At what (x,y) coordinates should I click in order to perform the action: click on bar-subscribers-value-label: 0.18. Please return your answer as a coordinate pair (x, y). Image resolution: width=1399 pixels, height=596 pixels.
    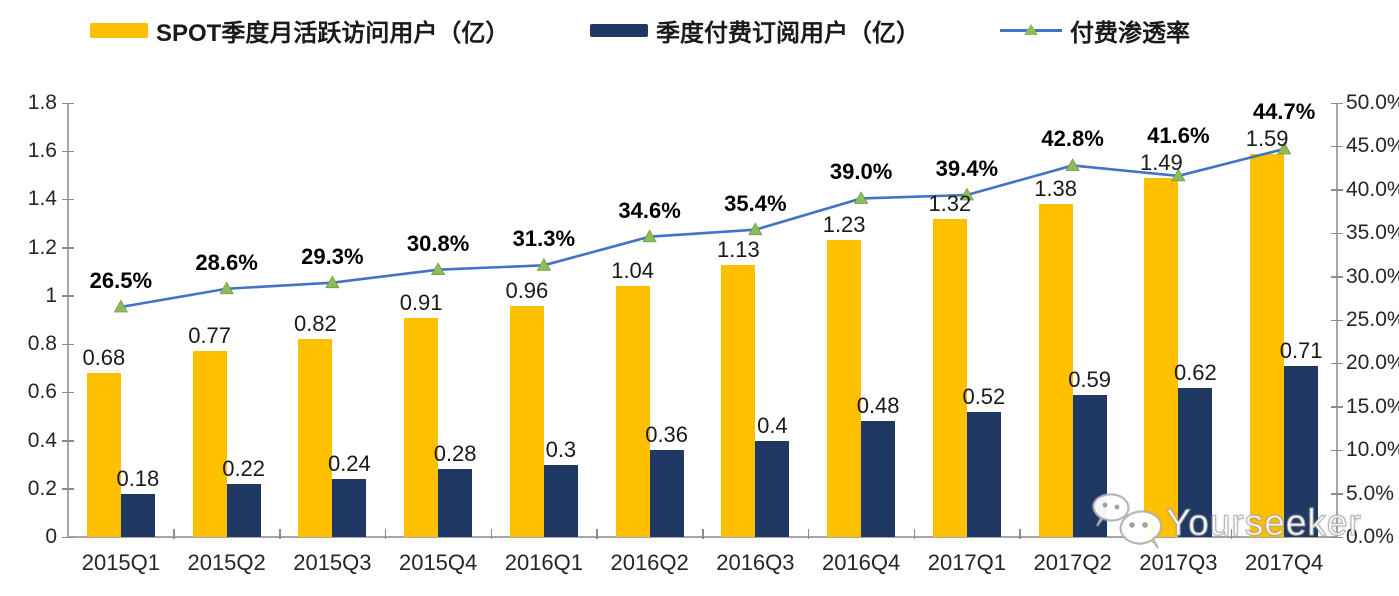
    Looking at the image, I should click on (138, 478).